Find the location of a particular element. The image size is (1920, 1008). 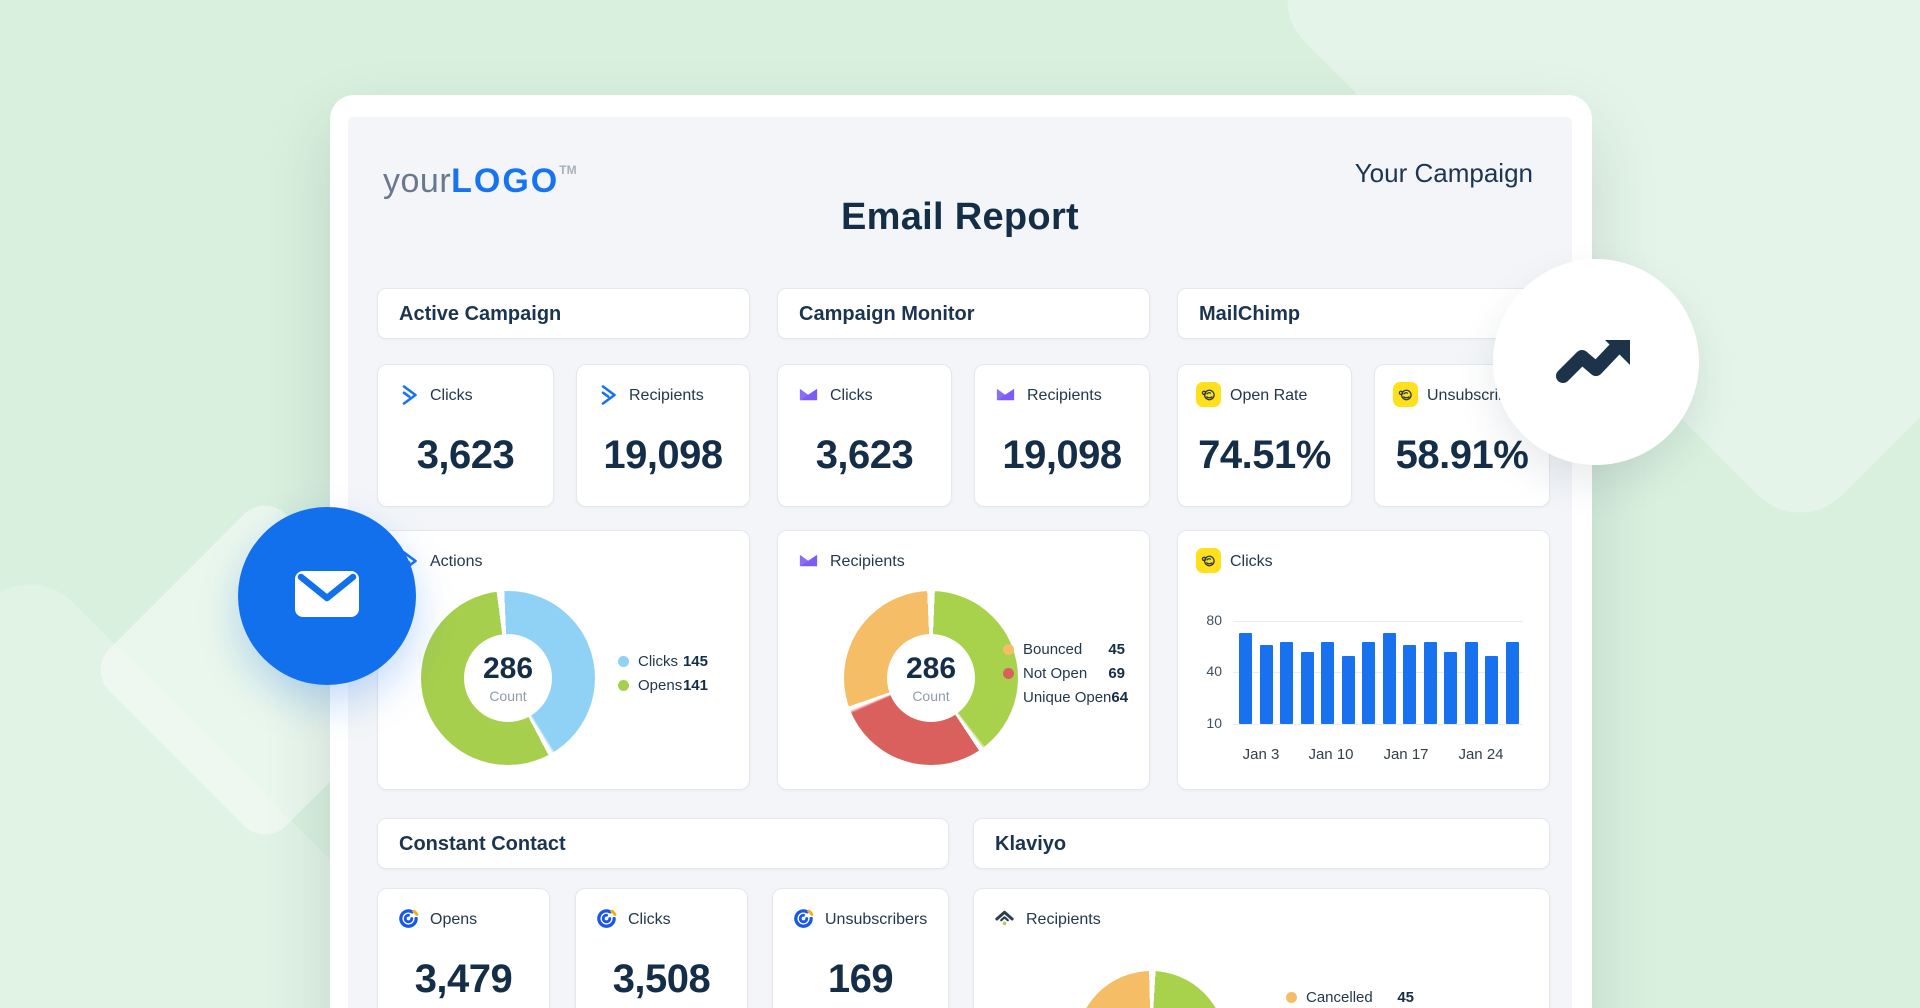

section-header-active-campaign: Active Campaign is located at coordinates (563, 313).